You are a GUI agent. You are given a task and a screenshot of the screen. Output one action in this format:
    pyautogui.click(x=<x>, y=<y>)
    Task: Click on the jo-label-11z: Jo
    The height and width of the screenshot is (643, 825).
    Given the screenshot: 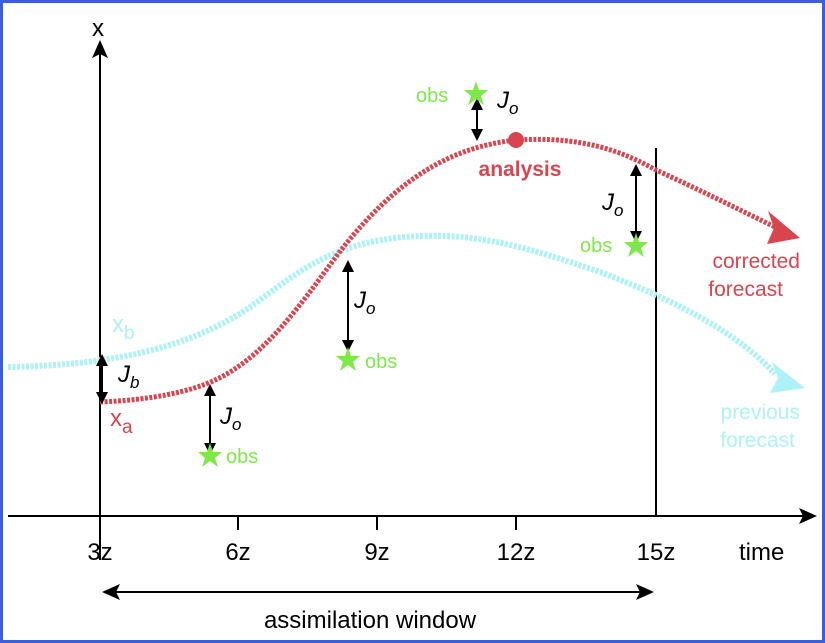 What is the action you would take?
    pyautogui.click(x=507, y=102)
    